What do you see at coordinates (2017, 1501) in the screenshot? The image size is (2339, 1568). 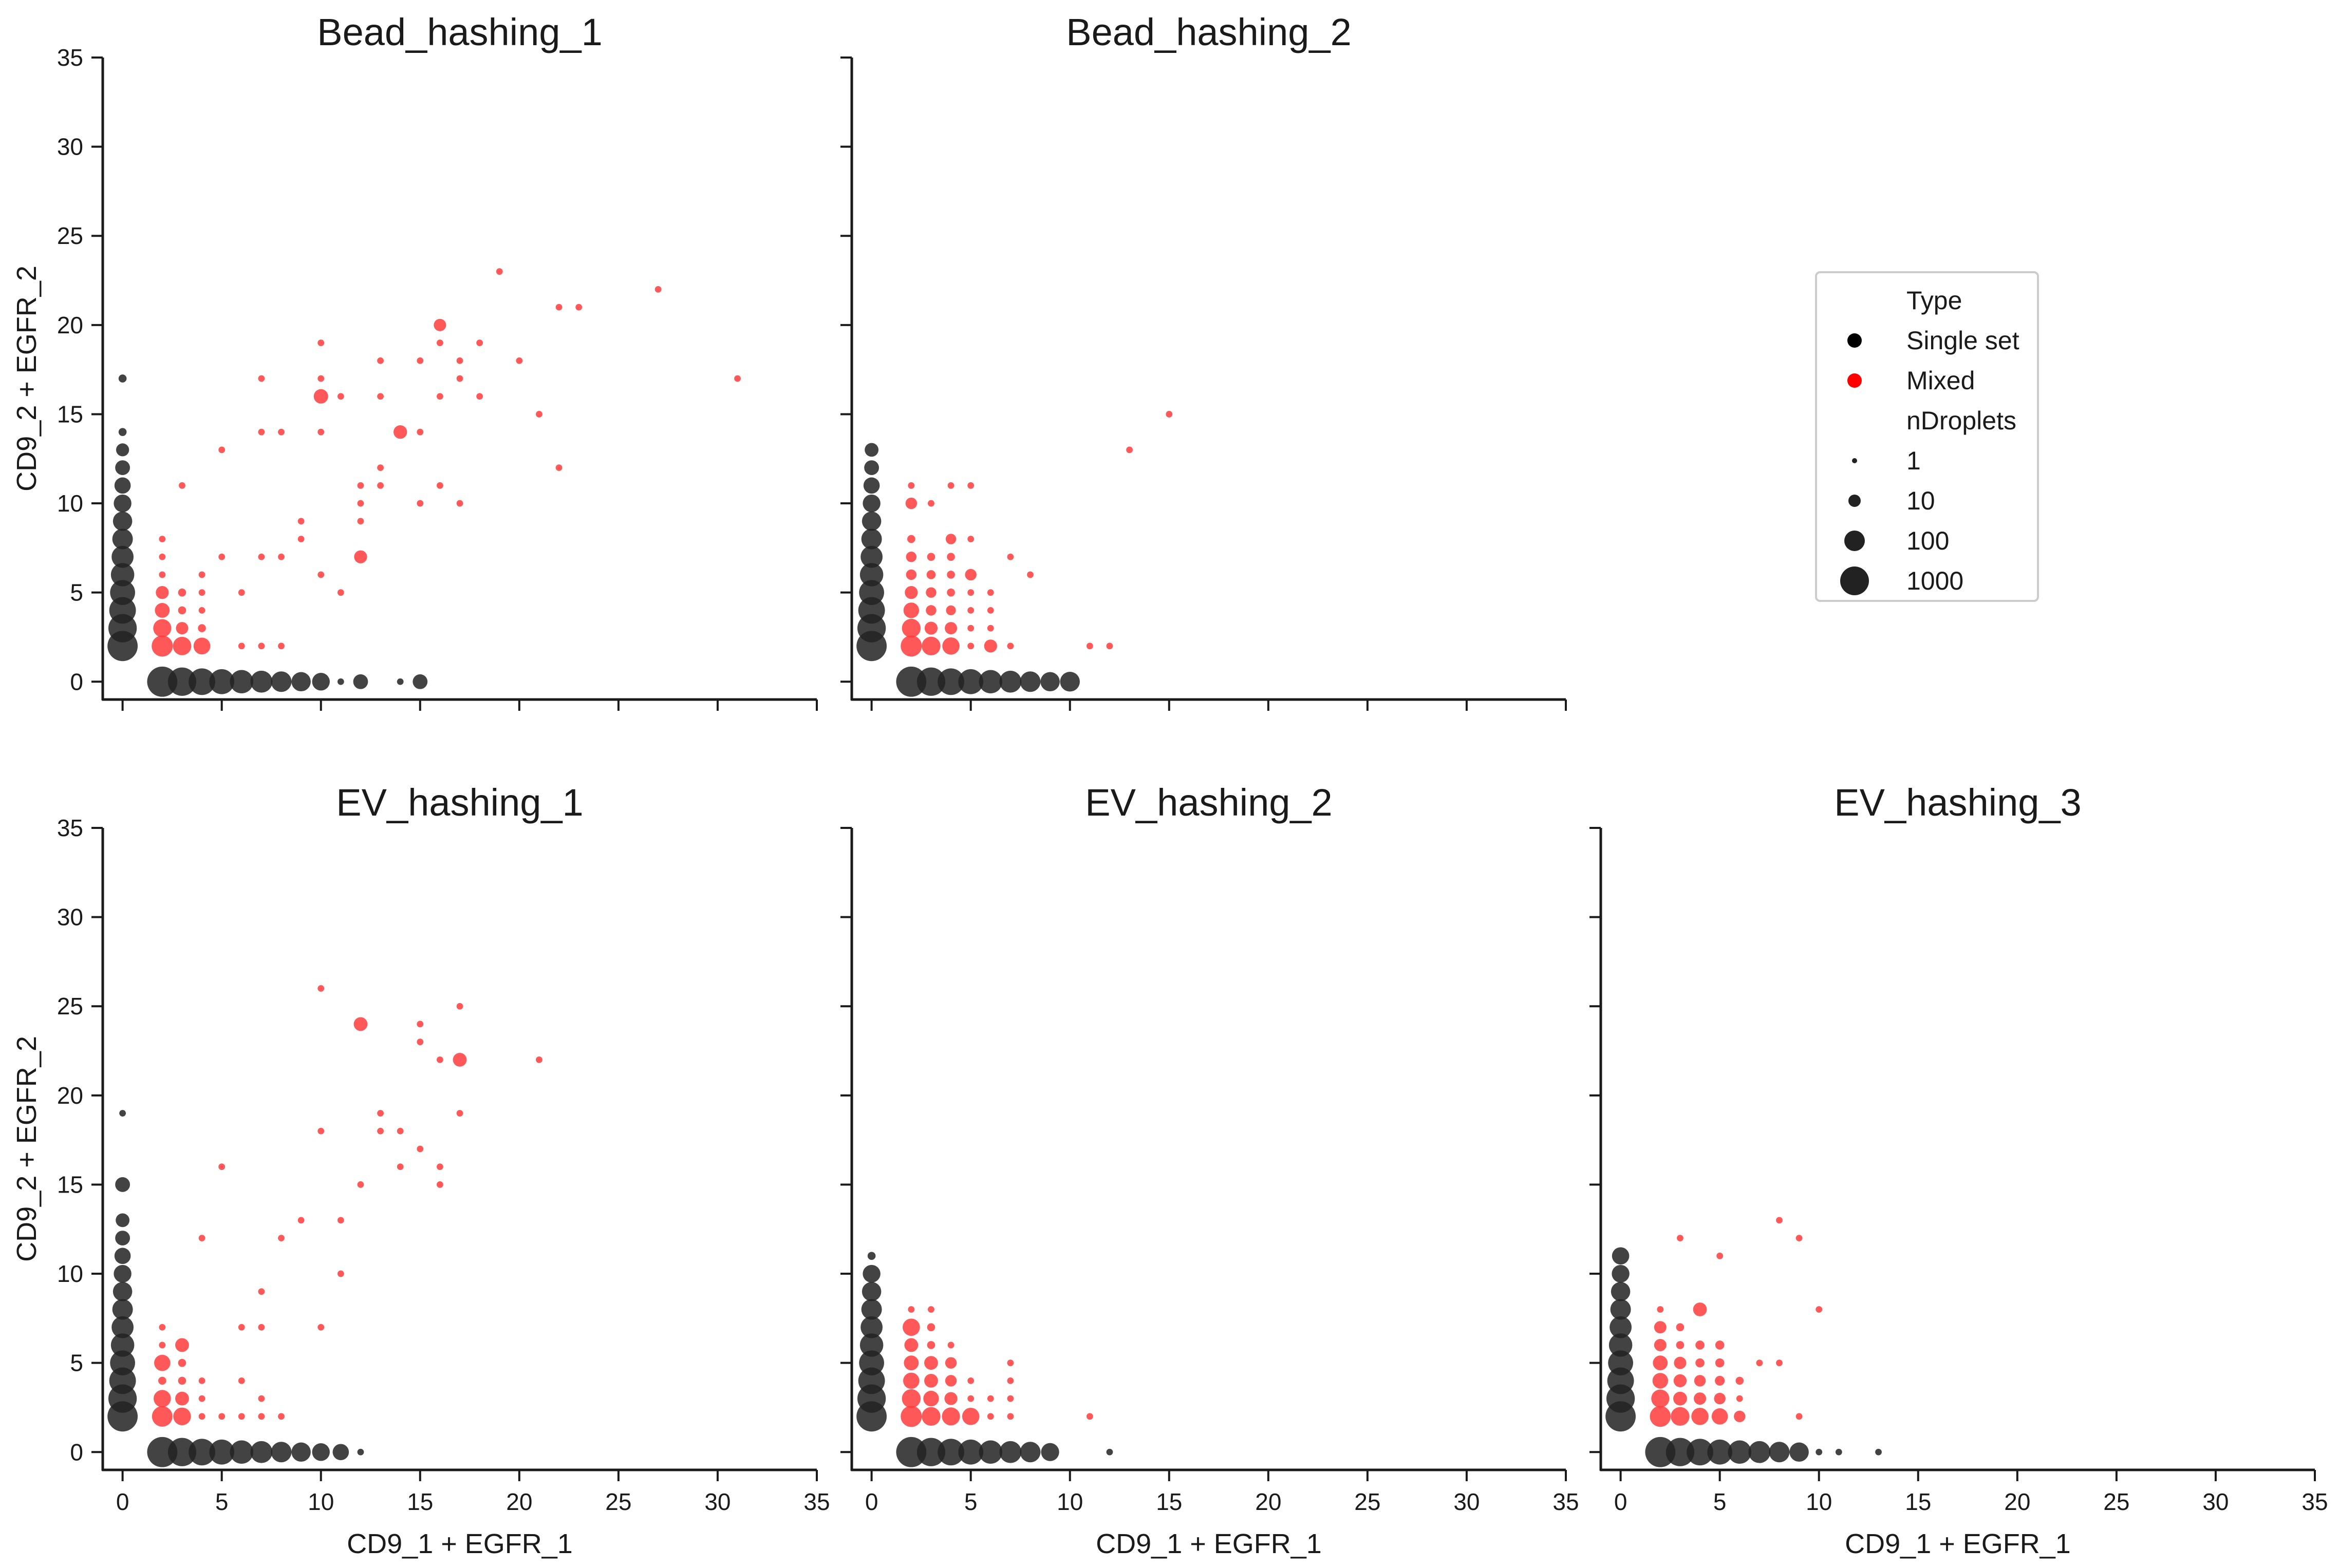 I see `x-tick-label: 20` at bounding box center [2017, 1501].